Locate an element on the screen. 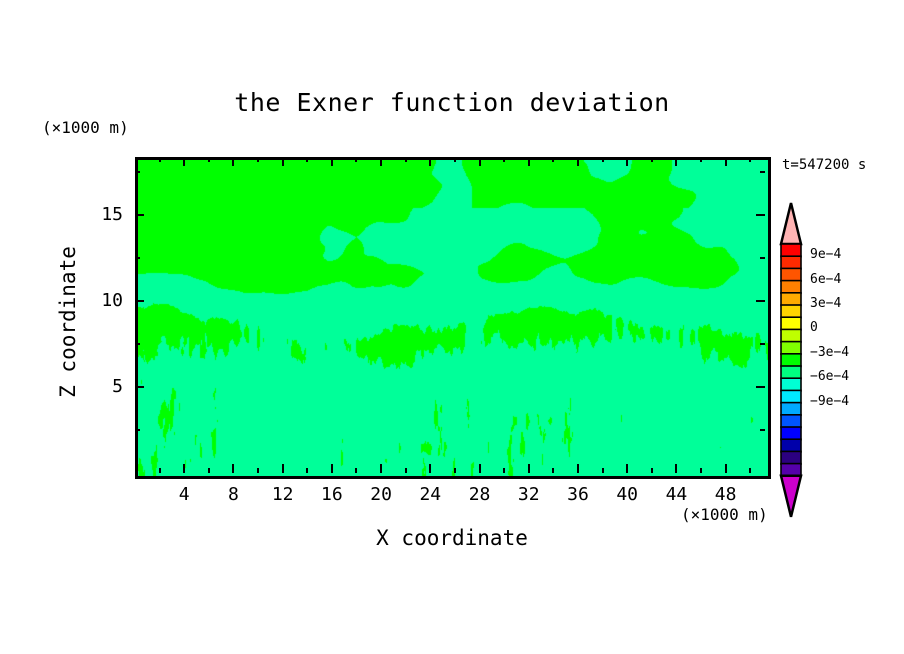 The height and width of the screenshot is (654, 904). y-tick-label: 10 is located at coordinates (112, 301).